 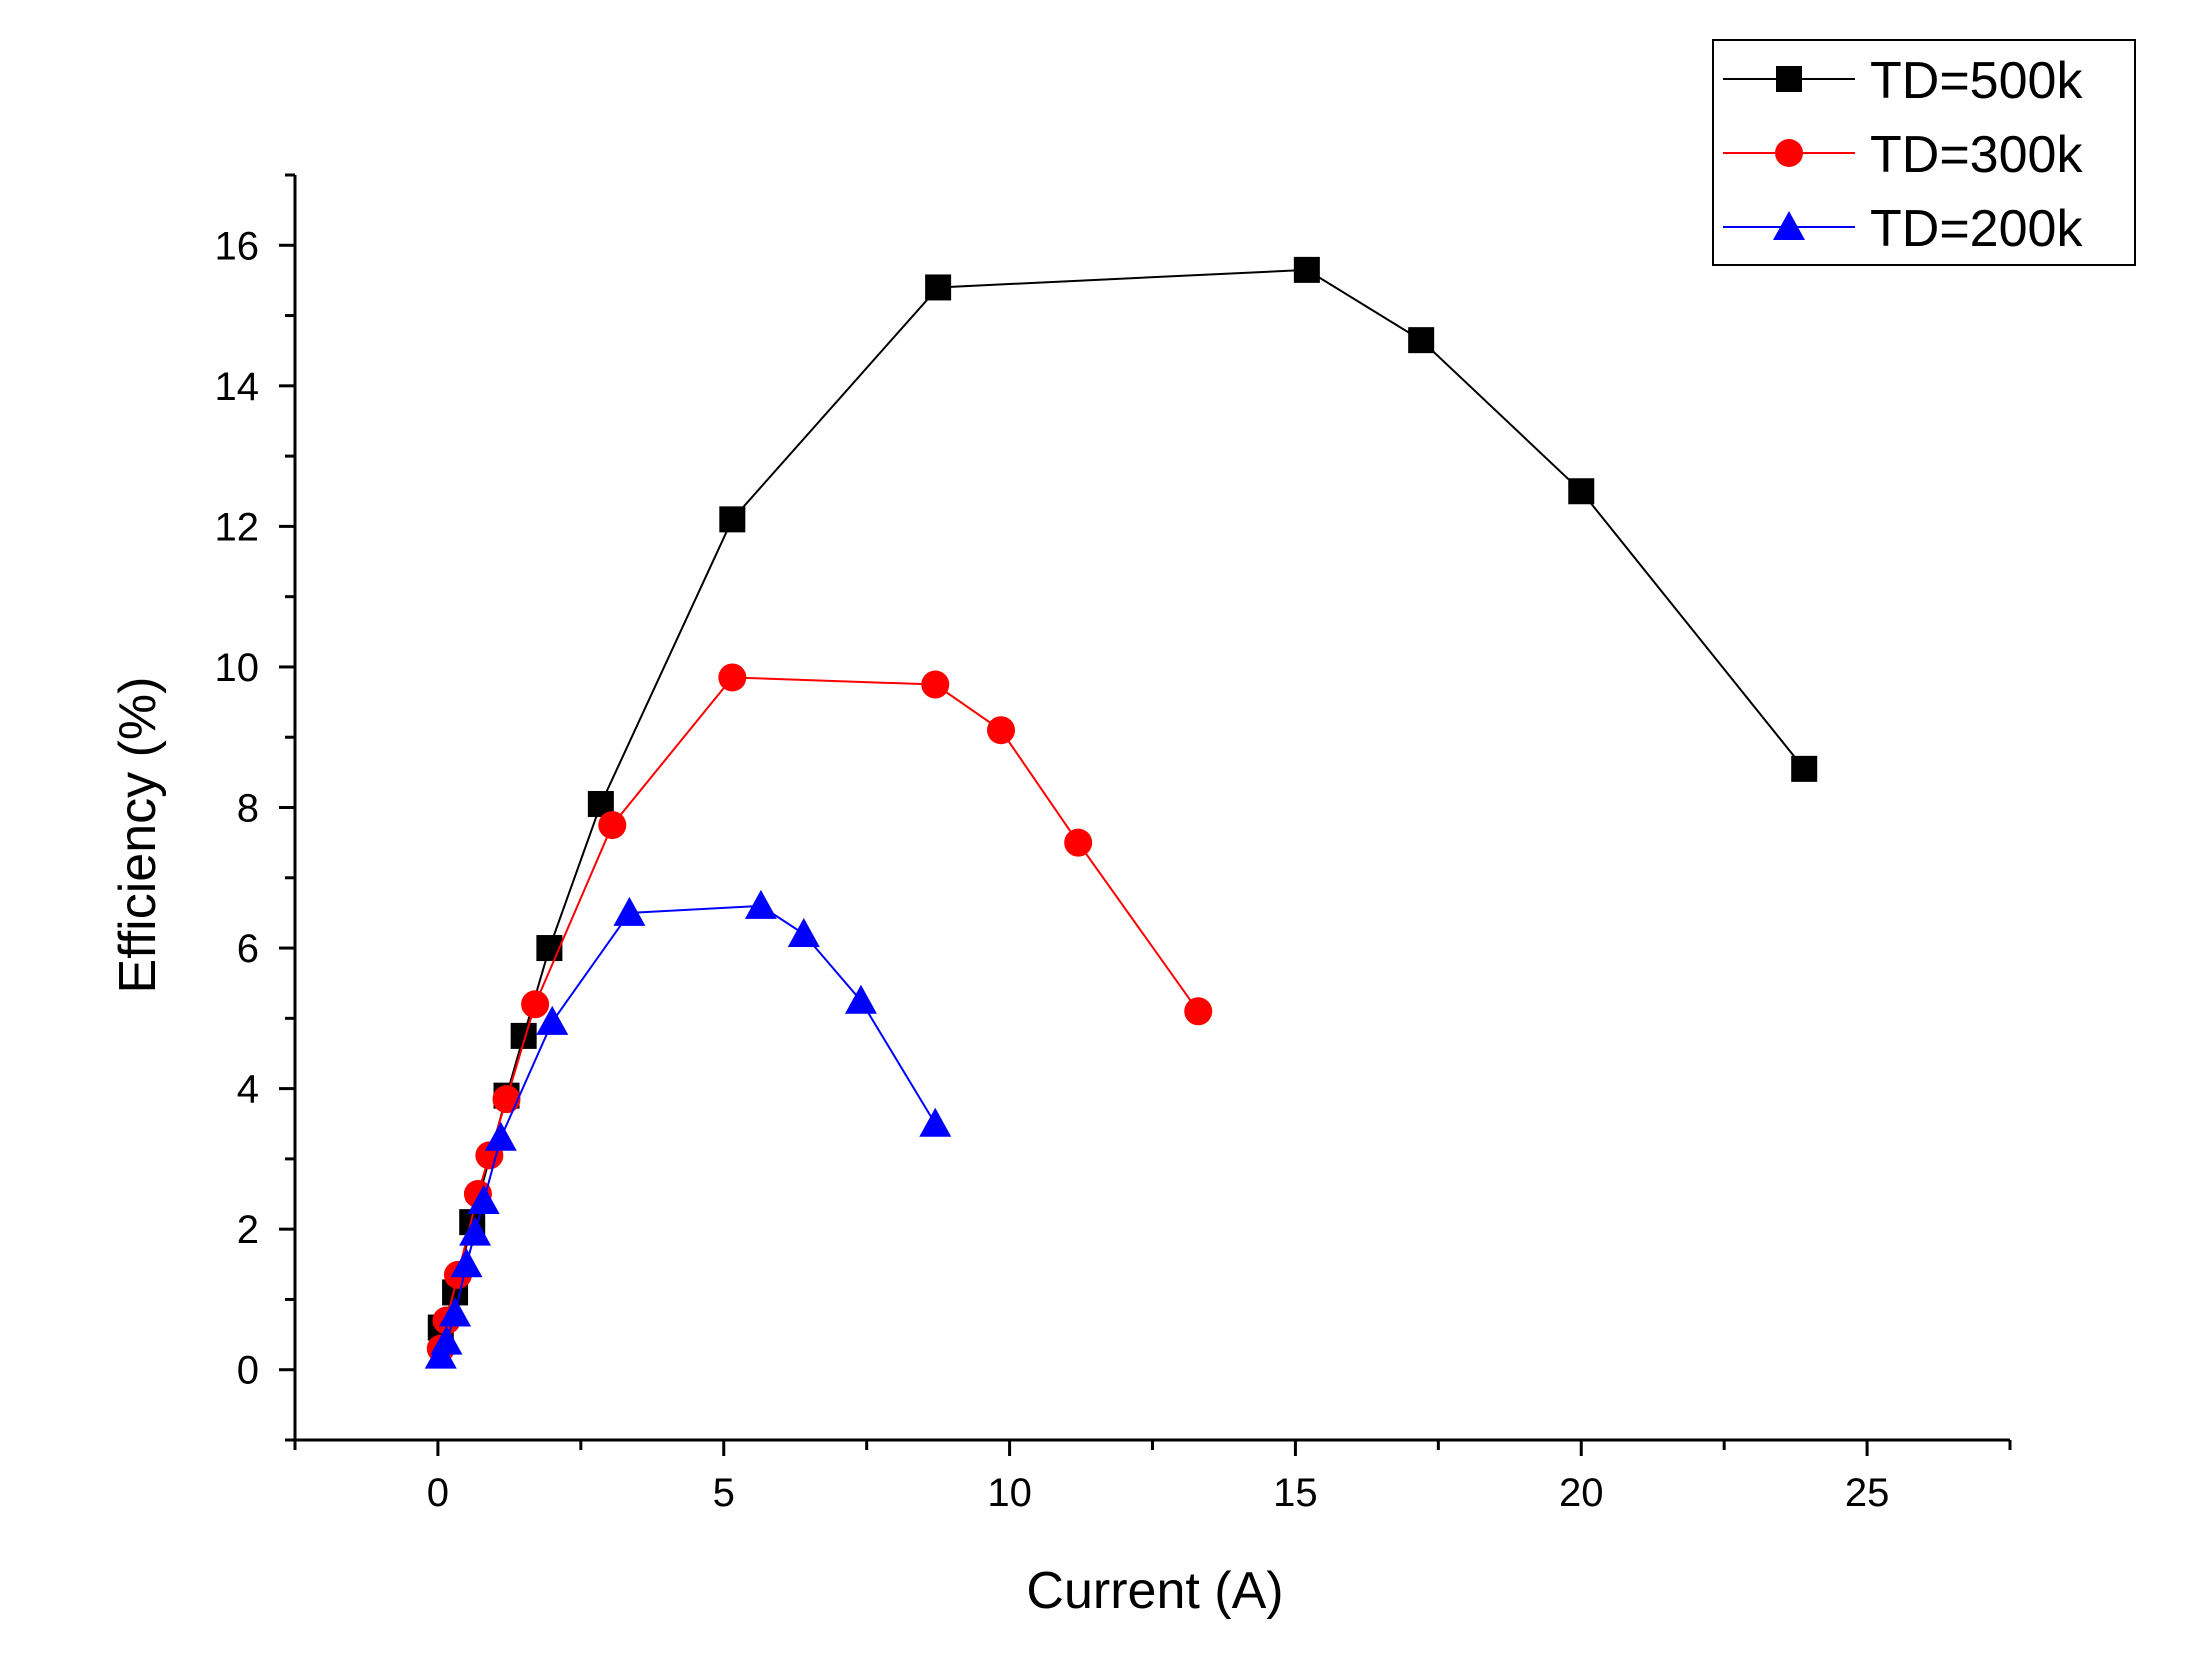 What do you see at coordinates (248, 1371) in the screenshot?
I see `y-tick-label: 0` at bounding box center [248, 1371].